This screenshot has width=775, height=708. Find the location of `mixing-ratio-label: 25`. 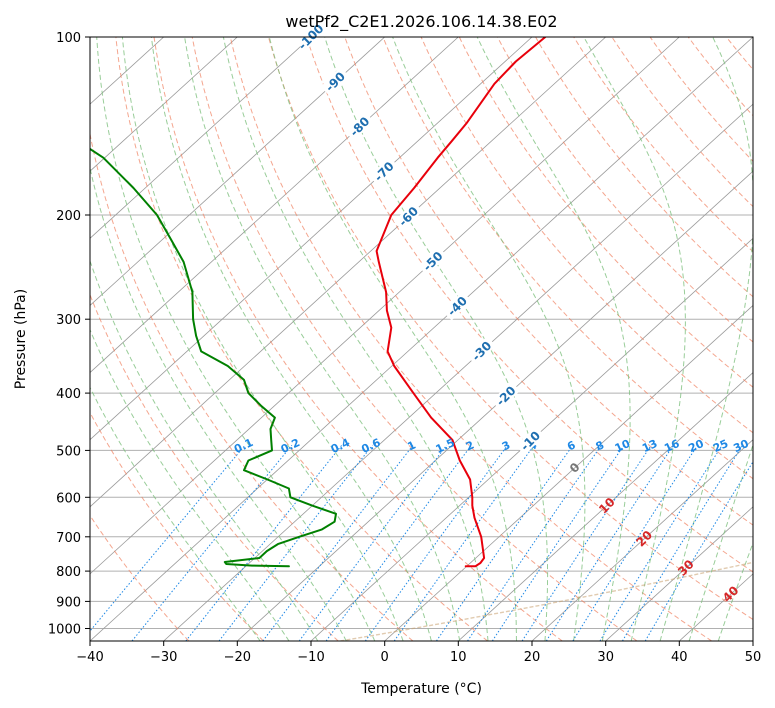

mixing-ratio-label: 25 is located at coordinates (720, 446).